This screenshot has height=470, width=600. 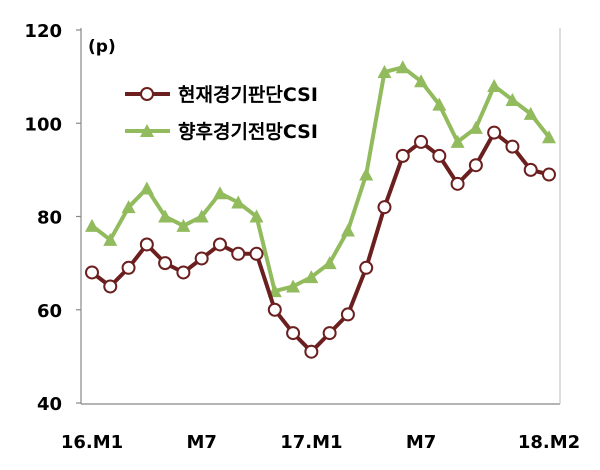 I want to click on legend-item-outlook: 향후경기전망CSI, so click(x=221, y=132).